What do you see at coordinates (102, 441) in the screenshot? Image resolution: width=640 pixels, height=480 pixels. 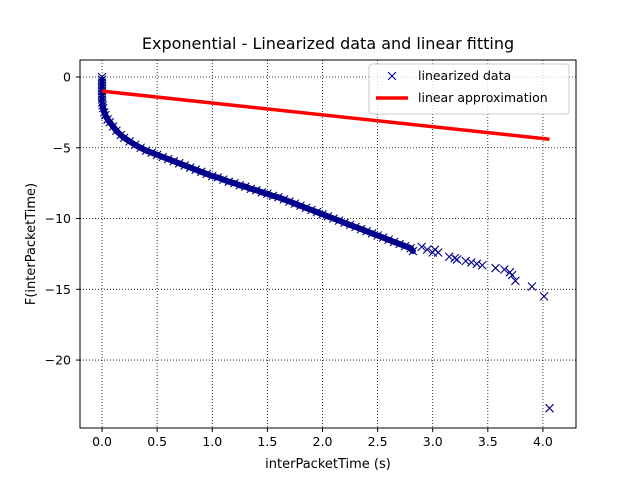 I see `x-tick-label: 0.0` at bounding box center [102, 441].